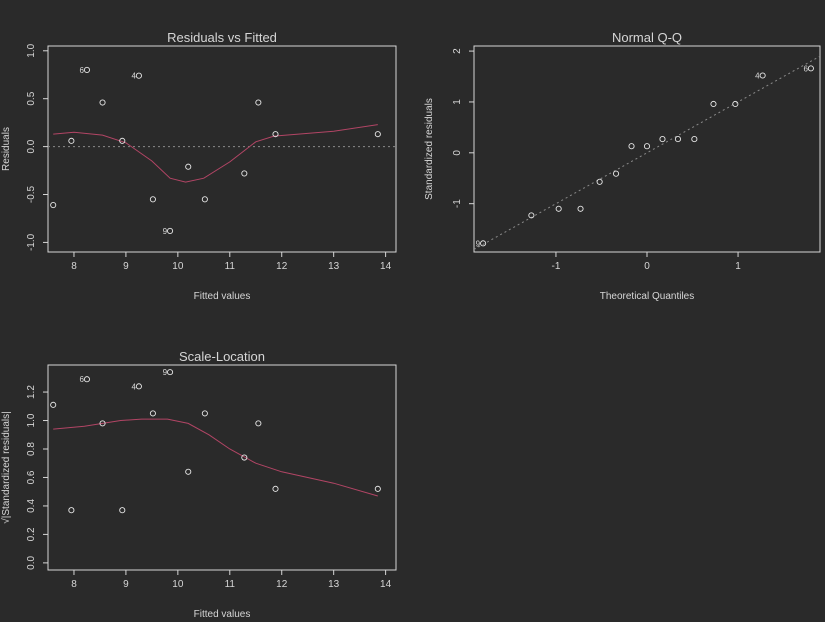 The image size is (825, 622). I want to click on x-tick-label: 1, so click(738, 266).